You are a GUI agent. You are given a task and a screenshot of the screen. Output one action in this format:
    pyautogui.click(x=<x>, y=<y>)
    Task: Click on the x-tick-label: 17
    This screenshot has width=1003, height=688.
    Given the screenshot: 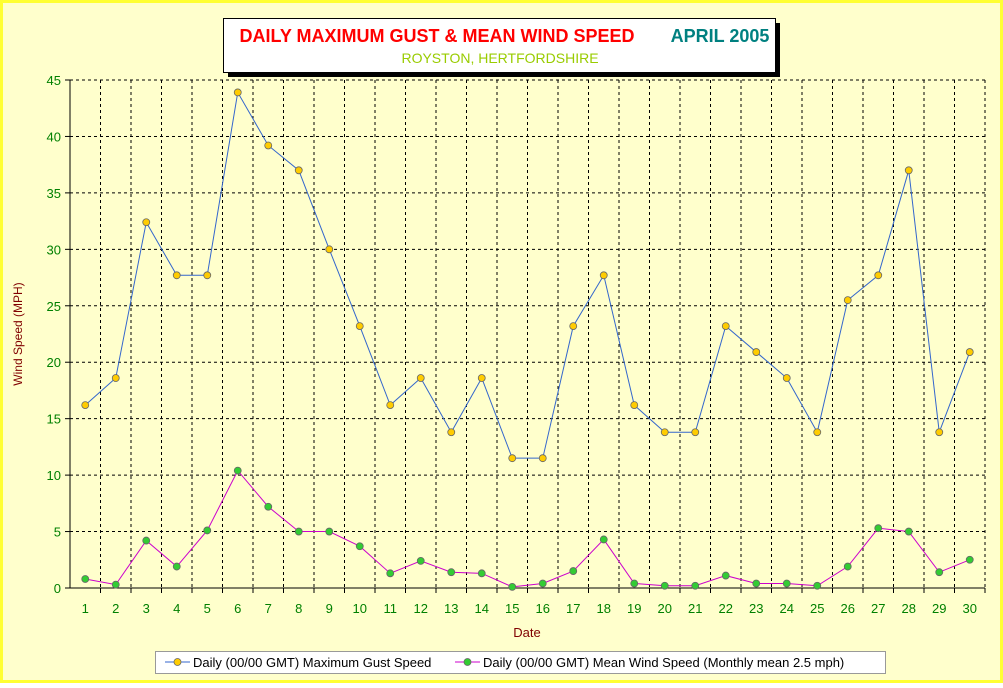 What is the action you would take?
    pyautogui.click(x=573, y=608)
    